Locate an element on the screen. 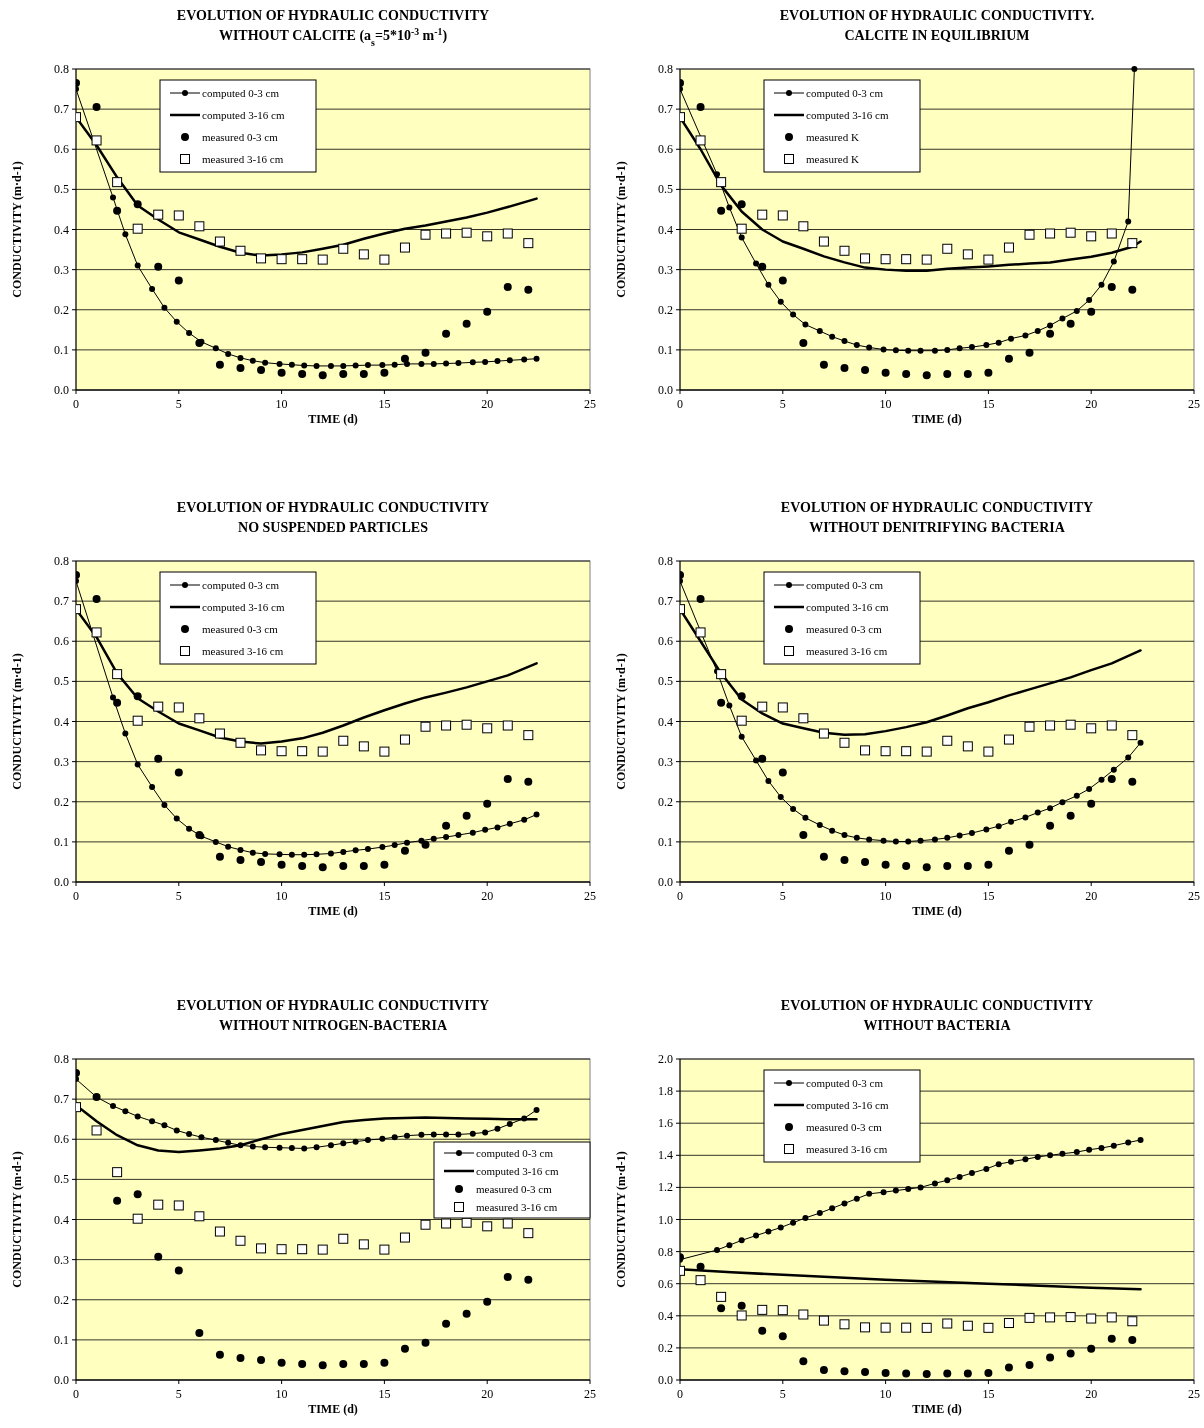 This screenshot has width=1204, height=1428. x-tick-label: 15 is located at coordinates (988, 1394).